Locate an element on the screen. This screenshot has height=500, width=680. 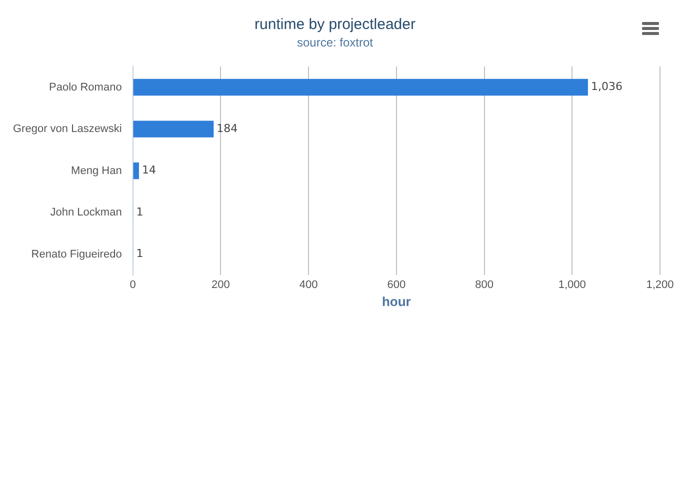
x-tick-label: 0 is located at coordinates (133, 284).